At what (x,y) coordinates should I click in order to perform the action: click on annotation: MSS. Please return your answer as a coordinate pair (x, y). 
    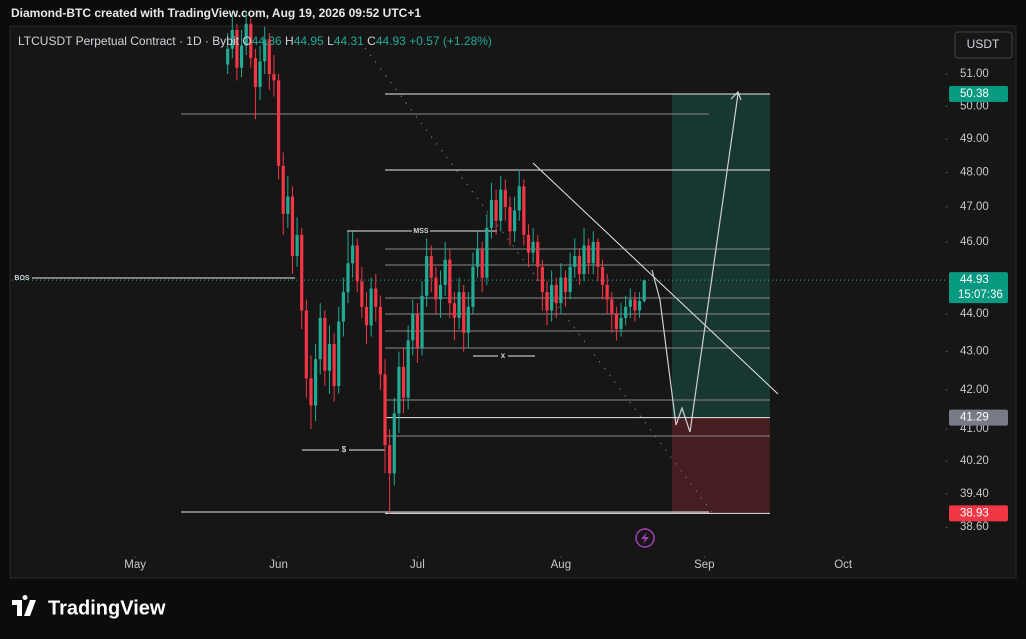
    Looking at the image, I should click on (421, 231).